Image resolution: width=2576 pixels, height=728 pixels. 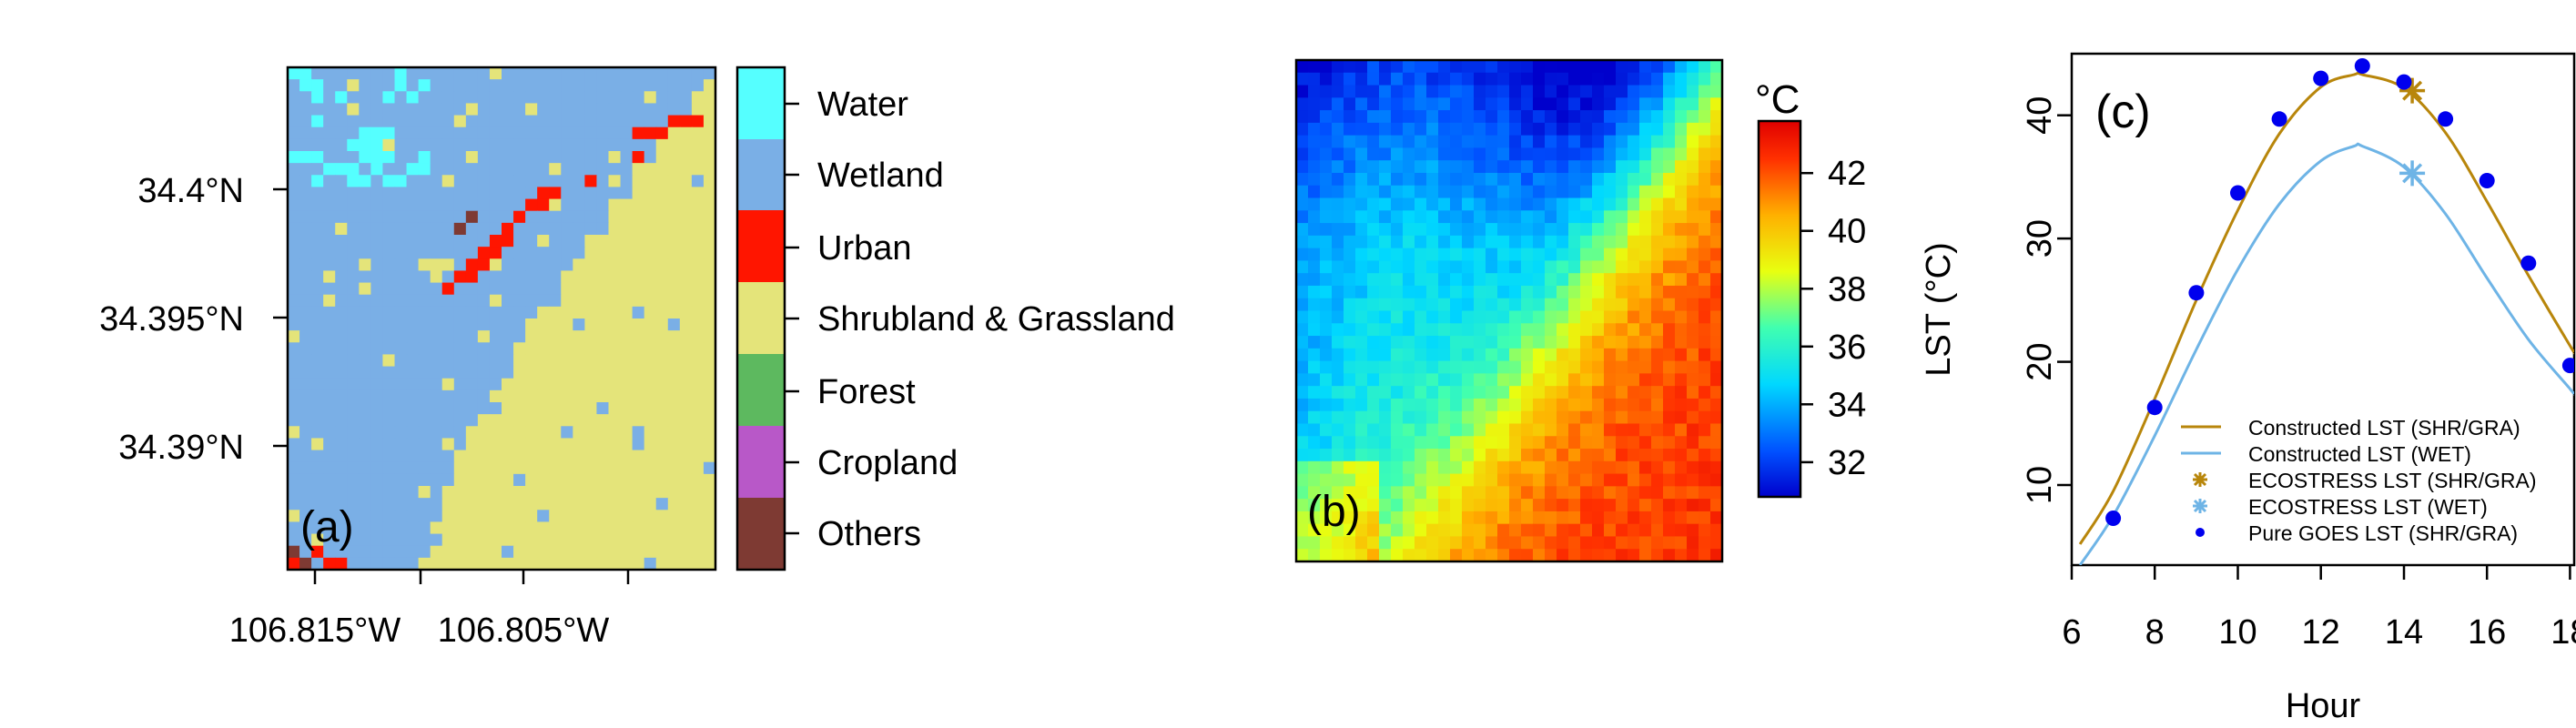 I want to click on x-tick-label: 16, so click(x=2487, y=633).